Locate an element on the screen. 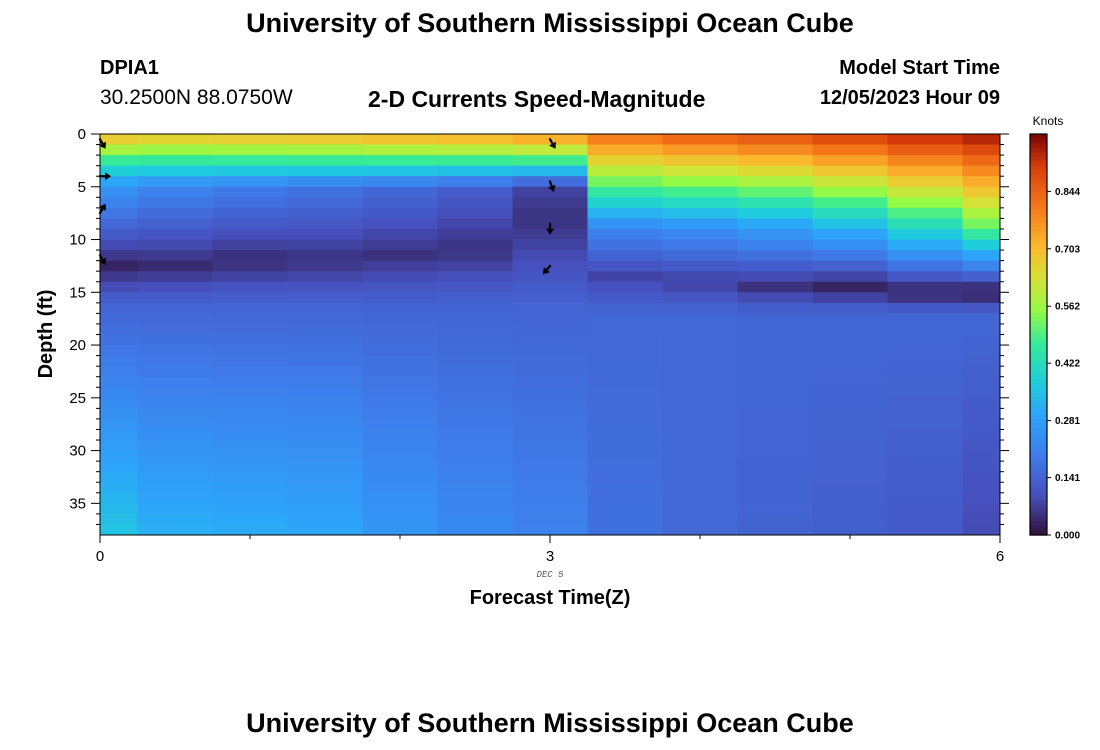 The width and height of the screenshot is (1100, 750). model-start-label: Model Start Time is located at coordinates (919, 68).